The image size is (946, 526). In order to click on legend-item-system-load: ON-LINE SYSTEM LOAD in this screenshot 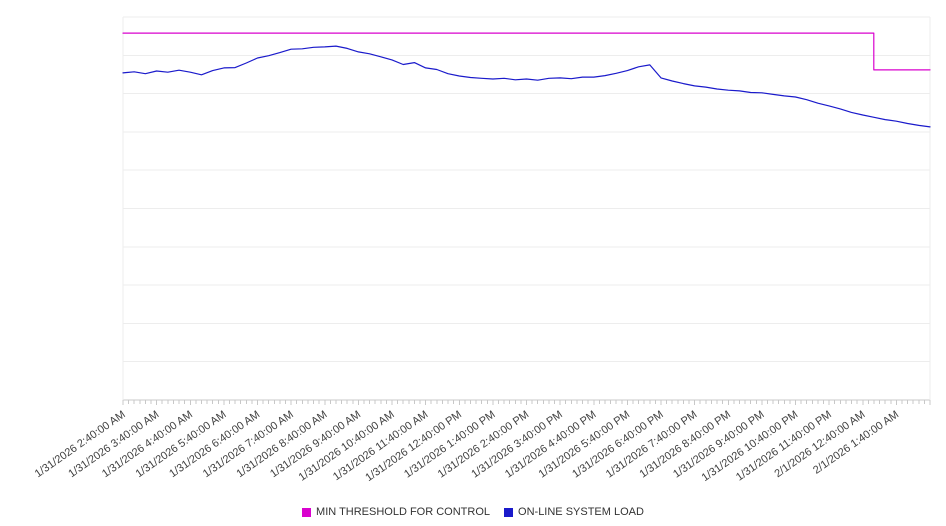, I will do `click(574, 512)`.